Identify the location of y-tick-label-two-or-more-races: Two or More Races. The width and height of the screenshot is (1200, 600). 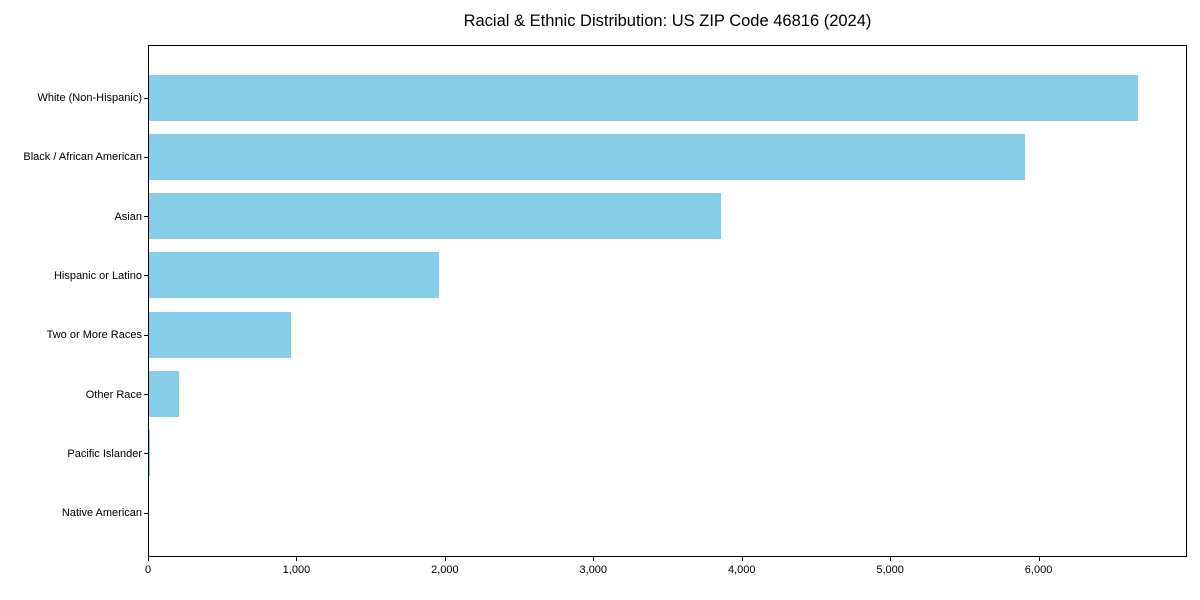
(94, 335).